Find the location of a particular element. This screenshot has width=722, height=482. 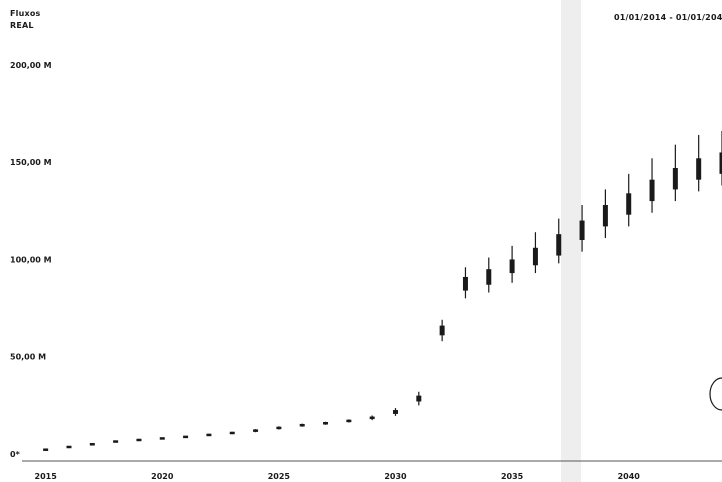

data-point-2020 is located at coordinates (162, 438).